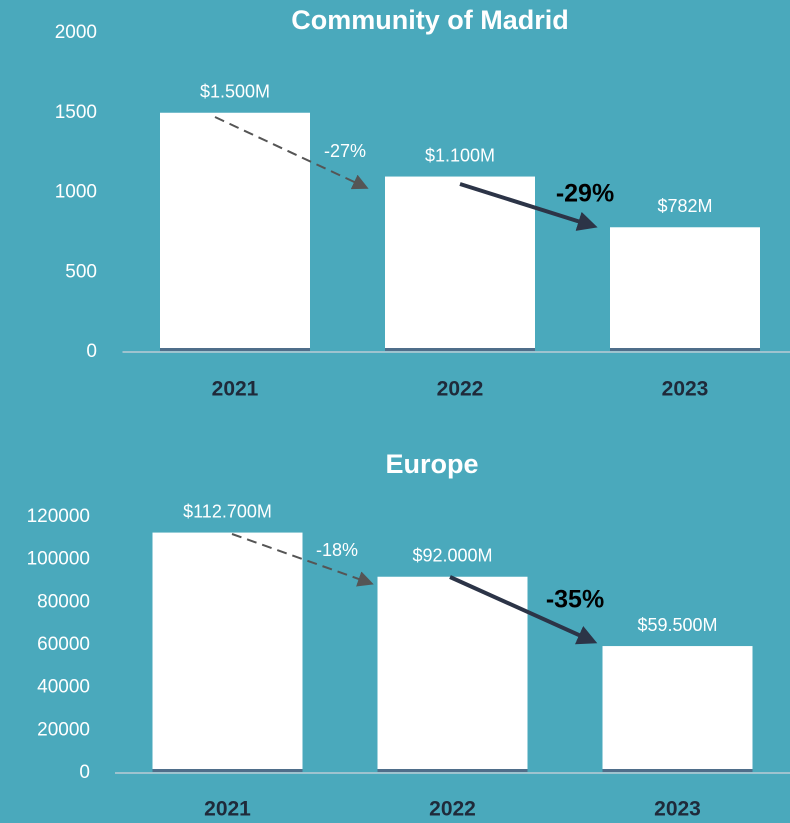  What do you see at coordinates (58, 559) in the screenshot?
I see `y-tick-label: 100000` at bounding box center [58, 559].